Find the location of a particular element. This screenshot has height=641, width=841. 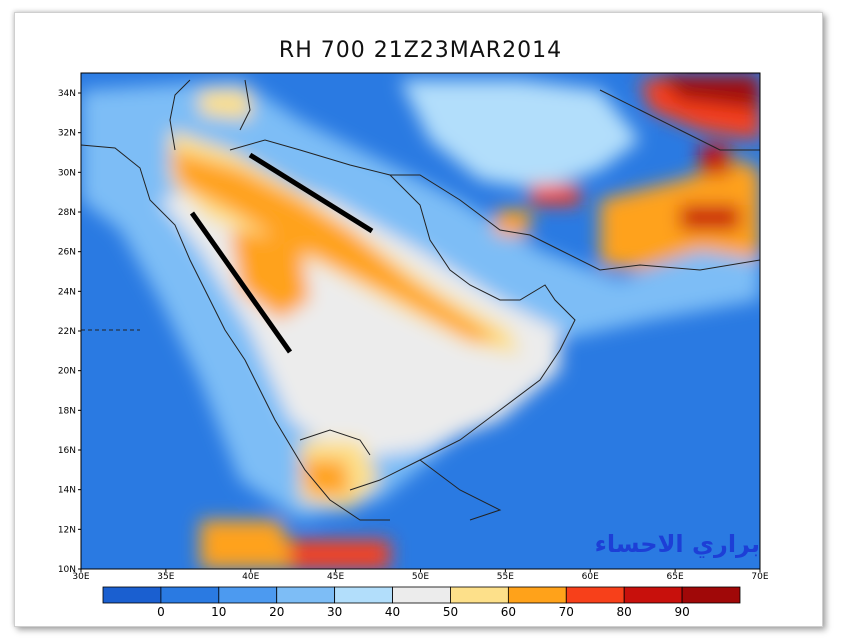

annotation-line-north is located at coordinates (311, 193).